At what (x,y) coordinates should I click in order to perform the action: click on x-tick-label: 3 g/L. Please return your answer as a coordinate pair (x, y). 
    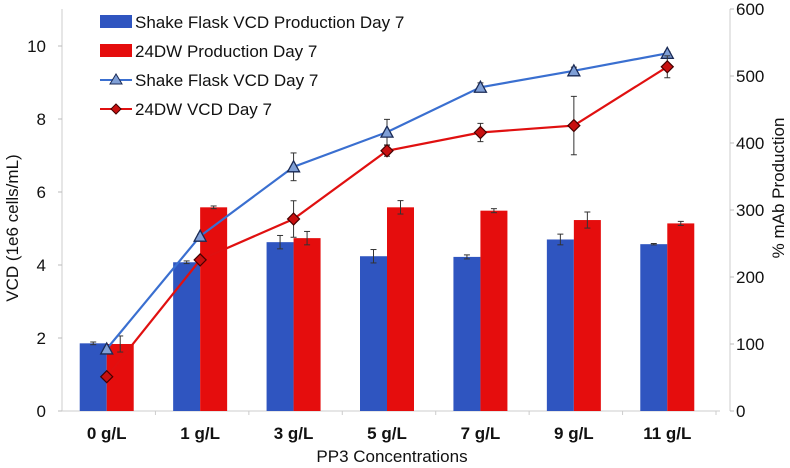
    Looking at the image, I should click on (294, 433).